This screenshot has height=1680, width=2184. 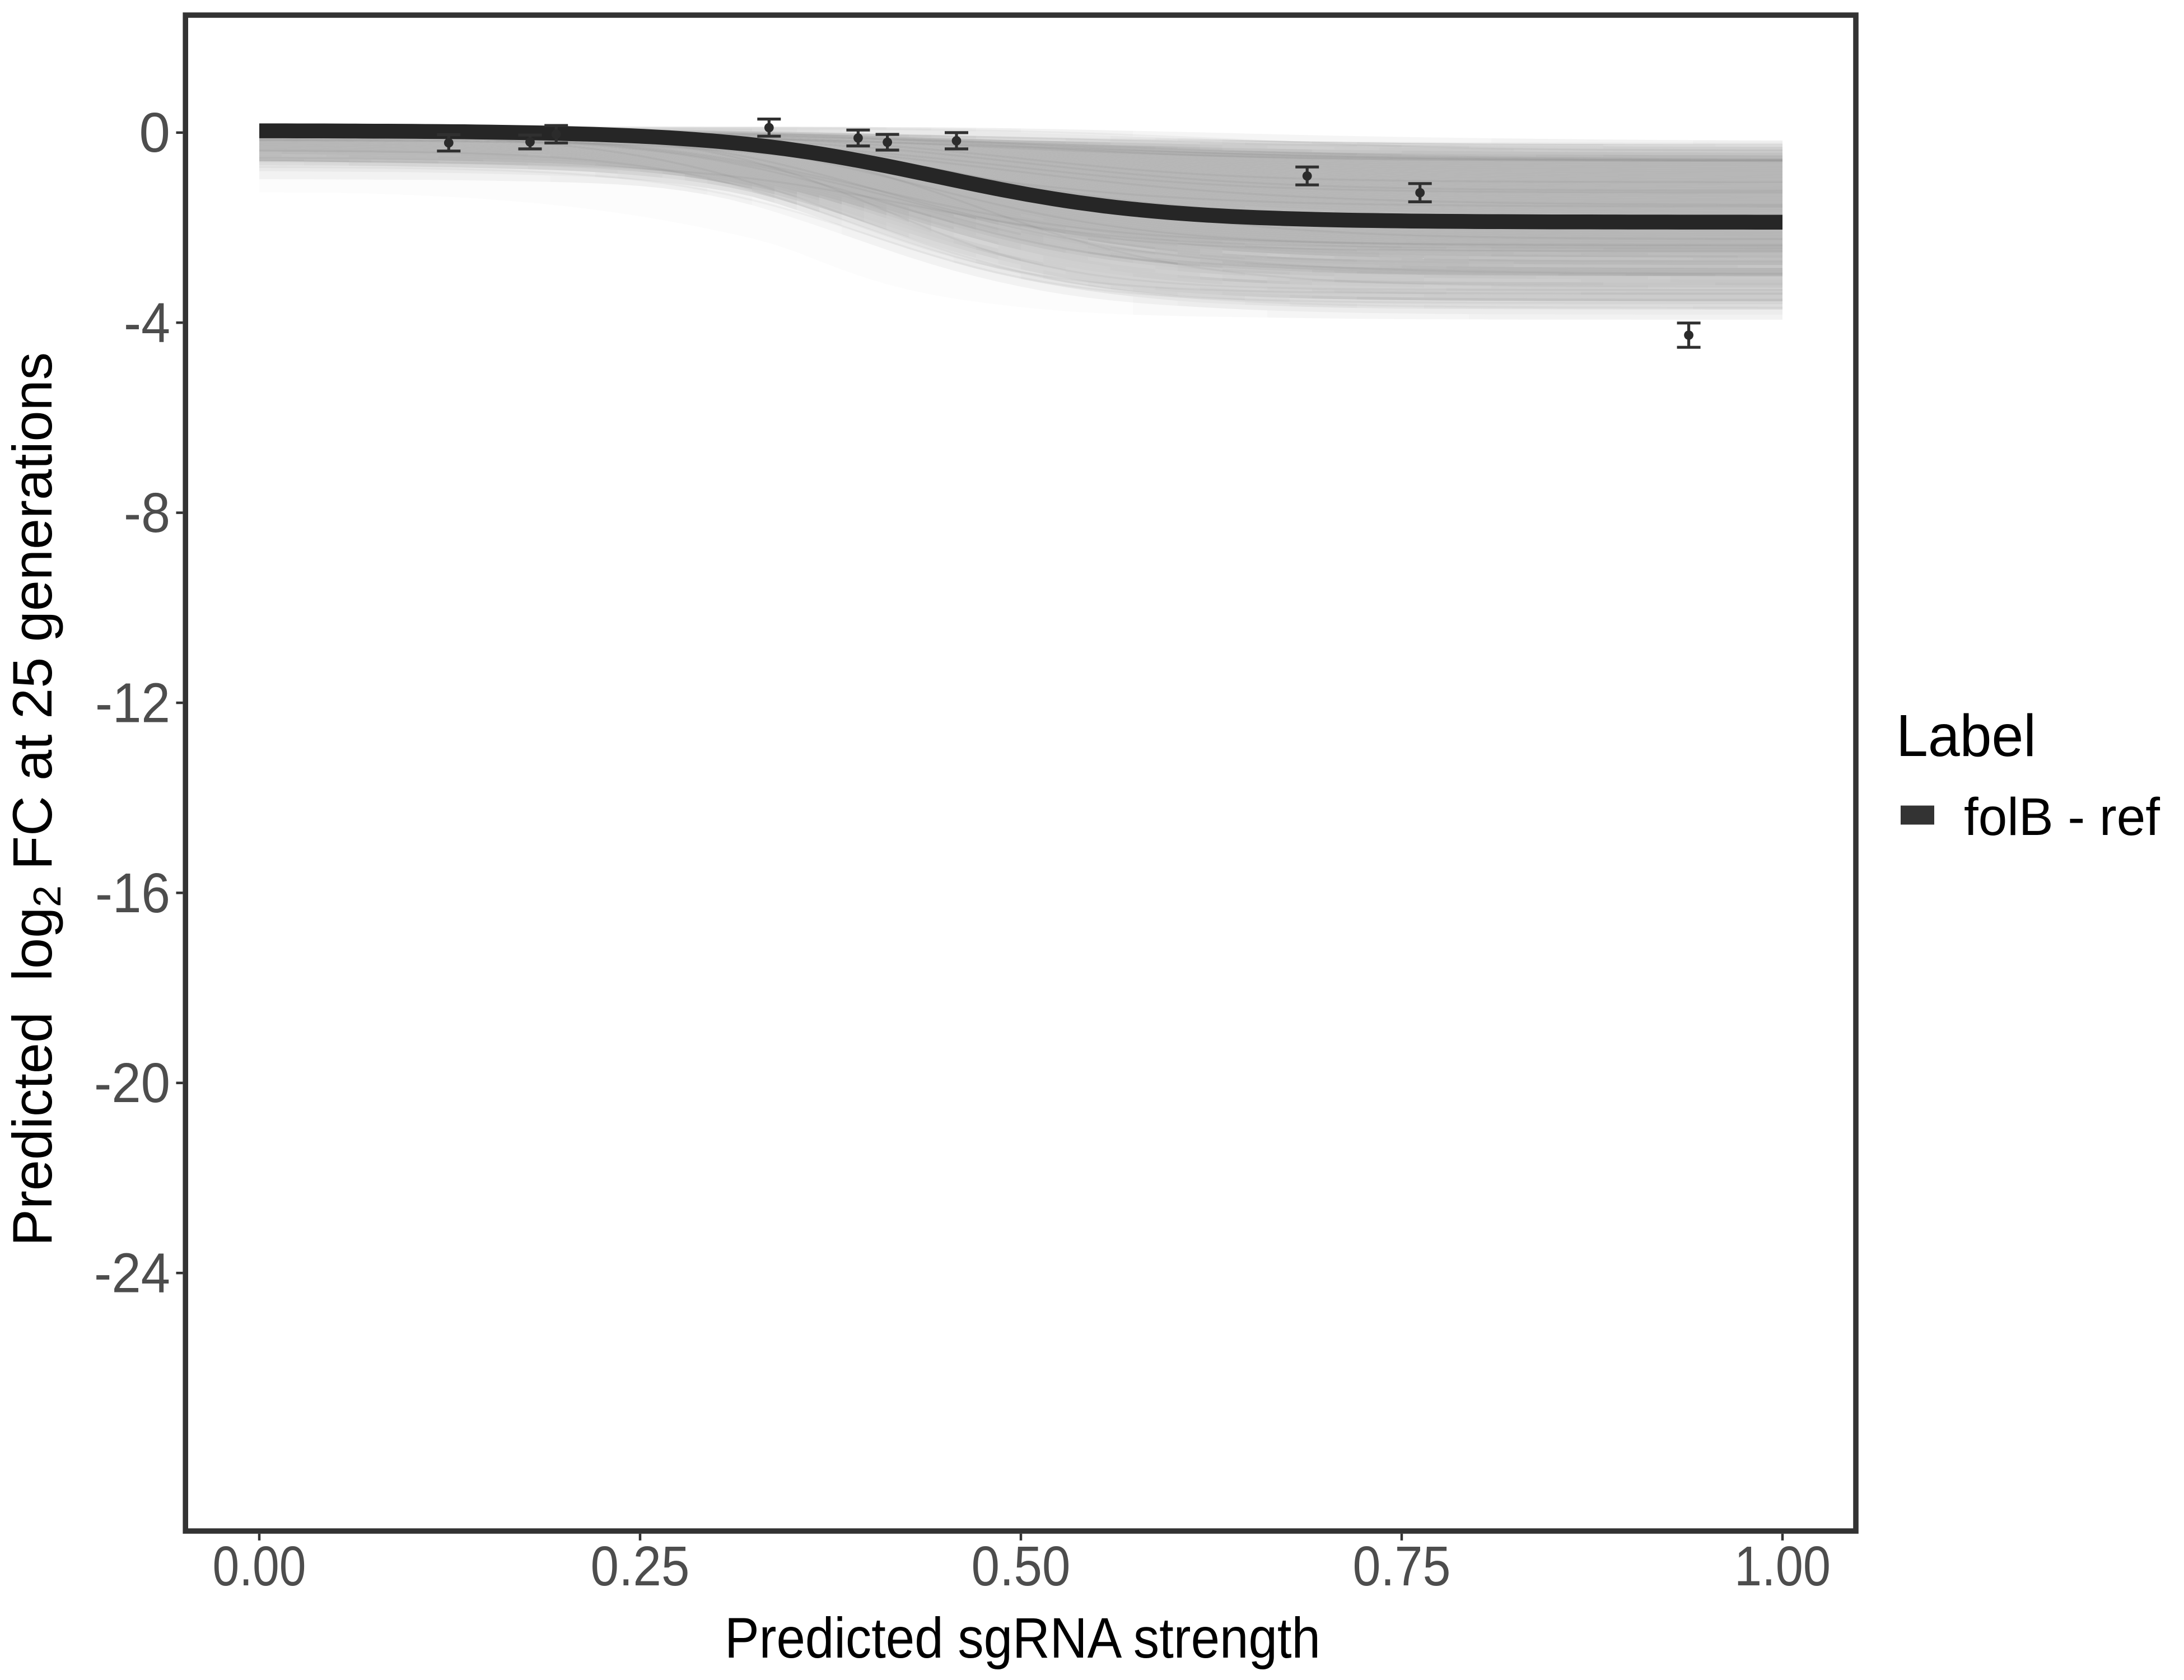 I want to click on svg-text: -20, so click(x=132, y=1083).